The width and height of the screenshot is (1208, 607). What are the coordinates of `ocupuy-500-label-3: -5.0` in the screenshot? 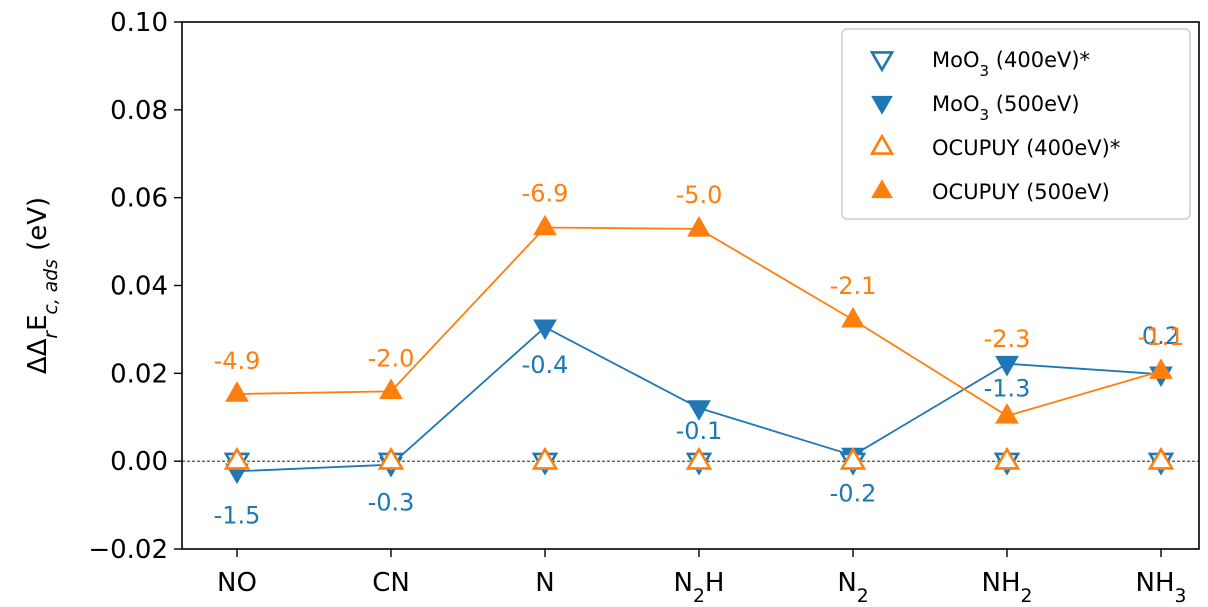 It's located at (699, 195).